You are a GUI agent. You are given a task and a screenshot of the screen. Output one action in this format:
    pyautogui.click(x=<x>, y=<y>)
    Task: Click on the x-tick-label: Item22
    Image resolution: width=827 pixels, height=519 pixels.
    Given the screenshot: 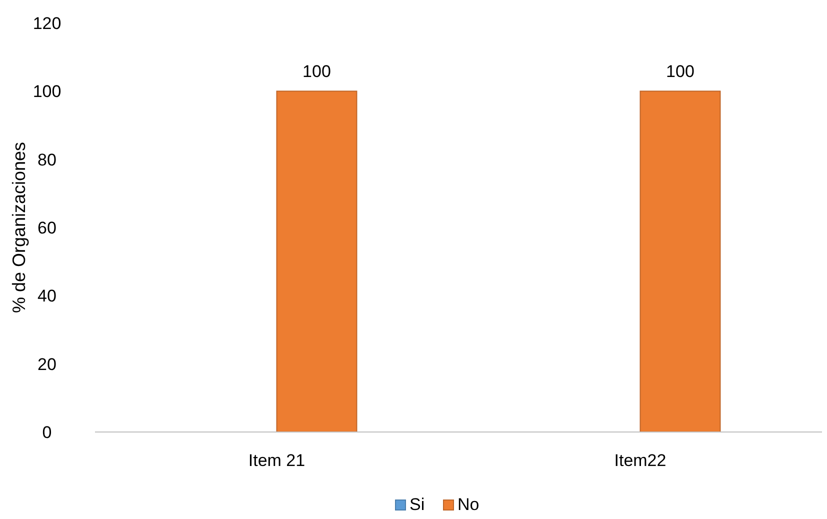 What is the action you would take?
    pyautogui.click(x=640, y=460)
    